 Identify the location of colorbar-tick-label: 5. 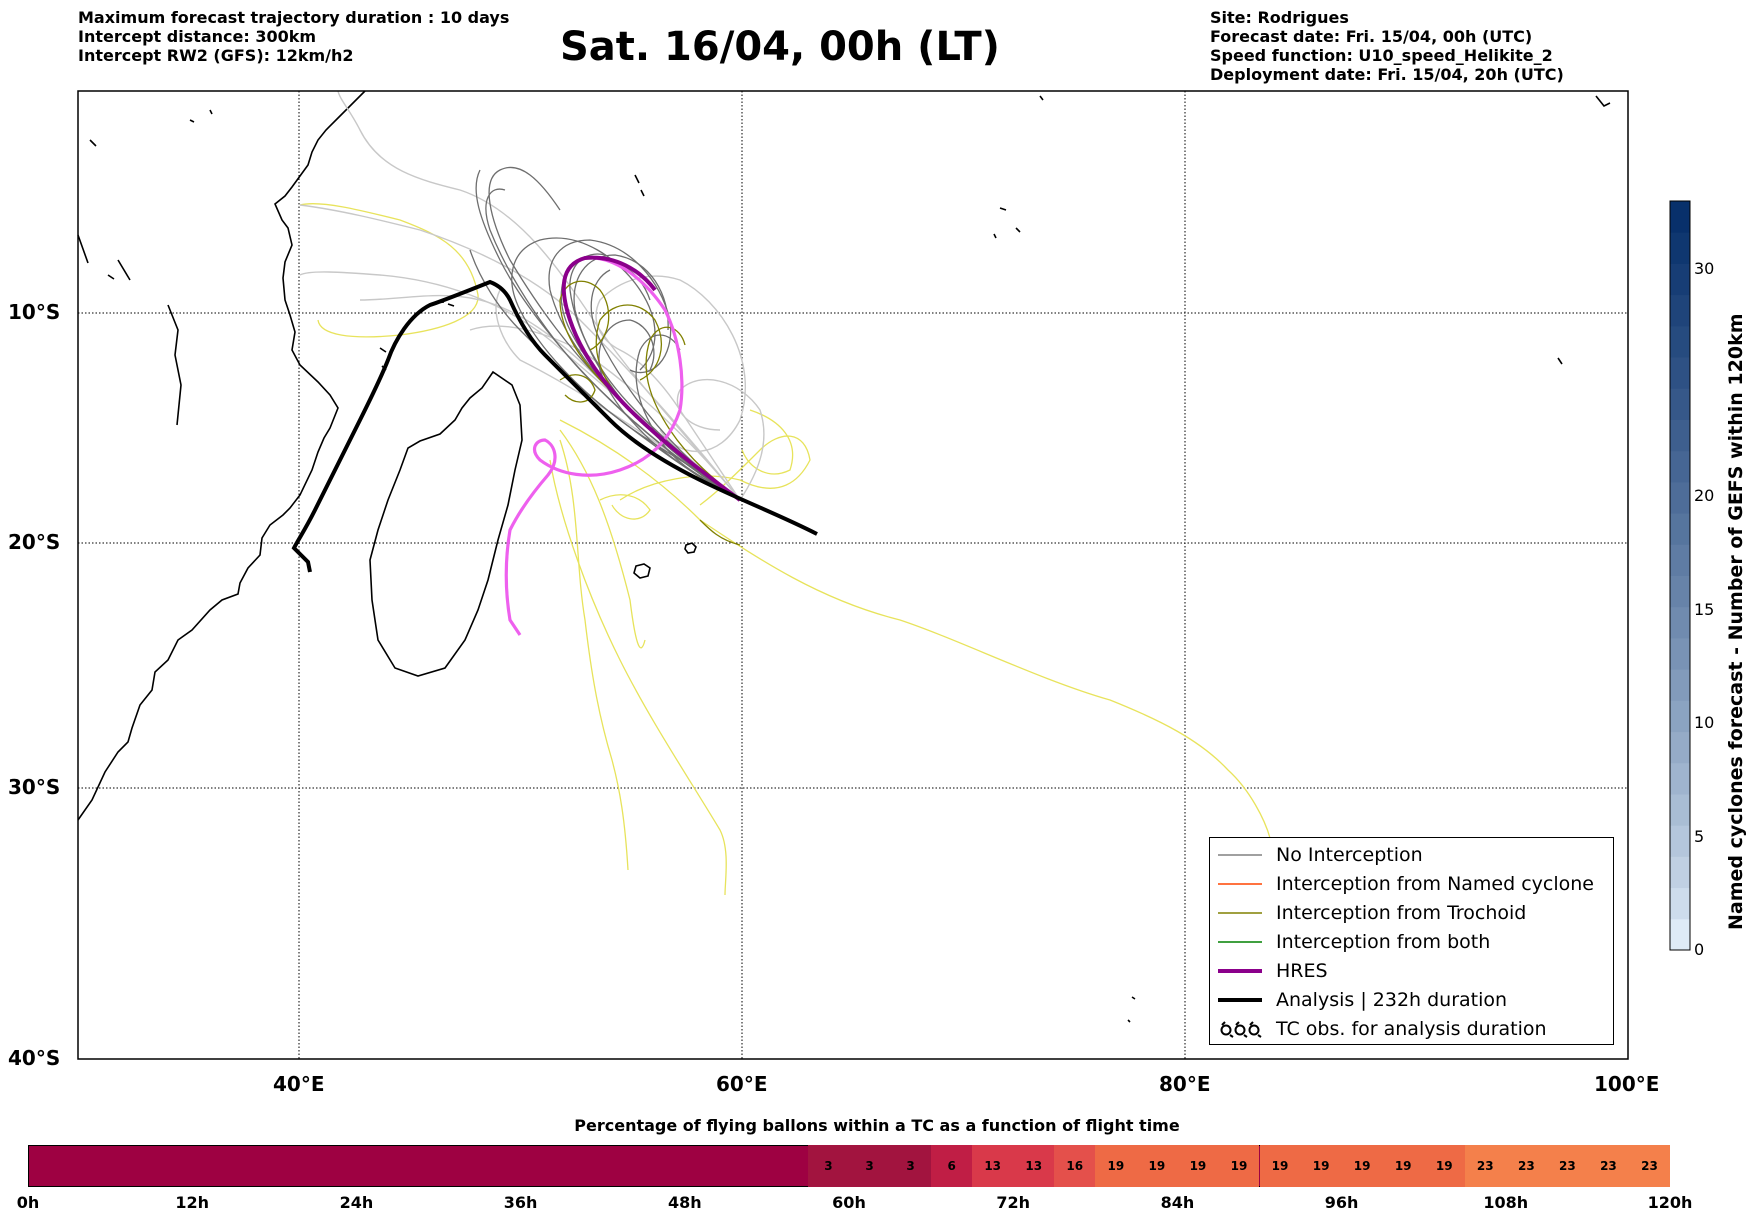
(1699, 836).